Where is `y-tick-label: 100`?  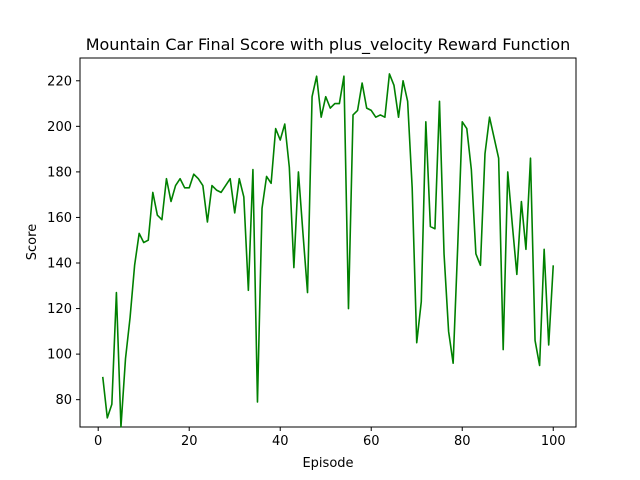
y-tick-label: 100 is located at coordinates (59, 355).